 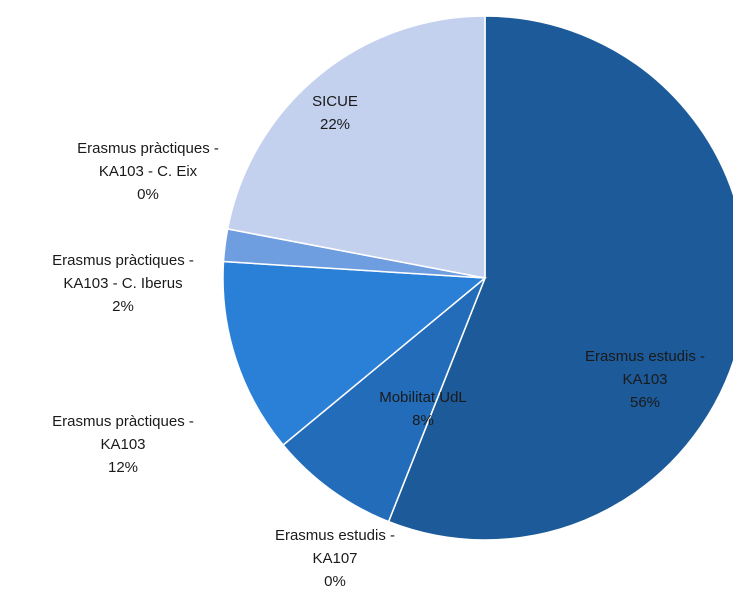 What do you see at coordinates (123, 467) in the screenshot?
I see `percent-label: 12%` at bounding box center [123, 467].